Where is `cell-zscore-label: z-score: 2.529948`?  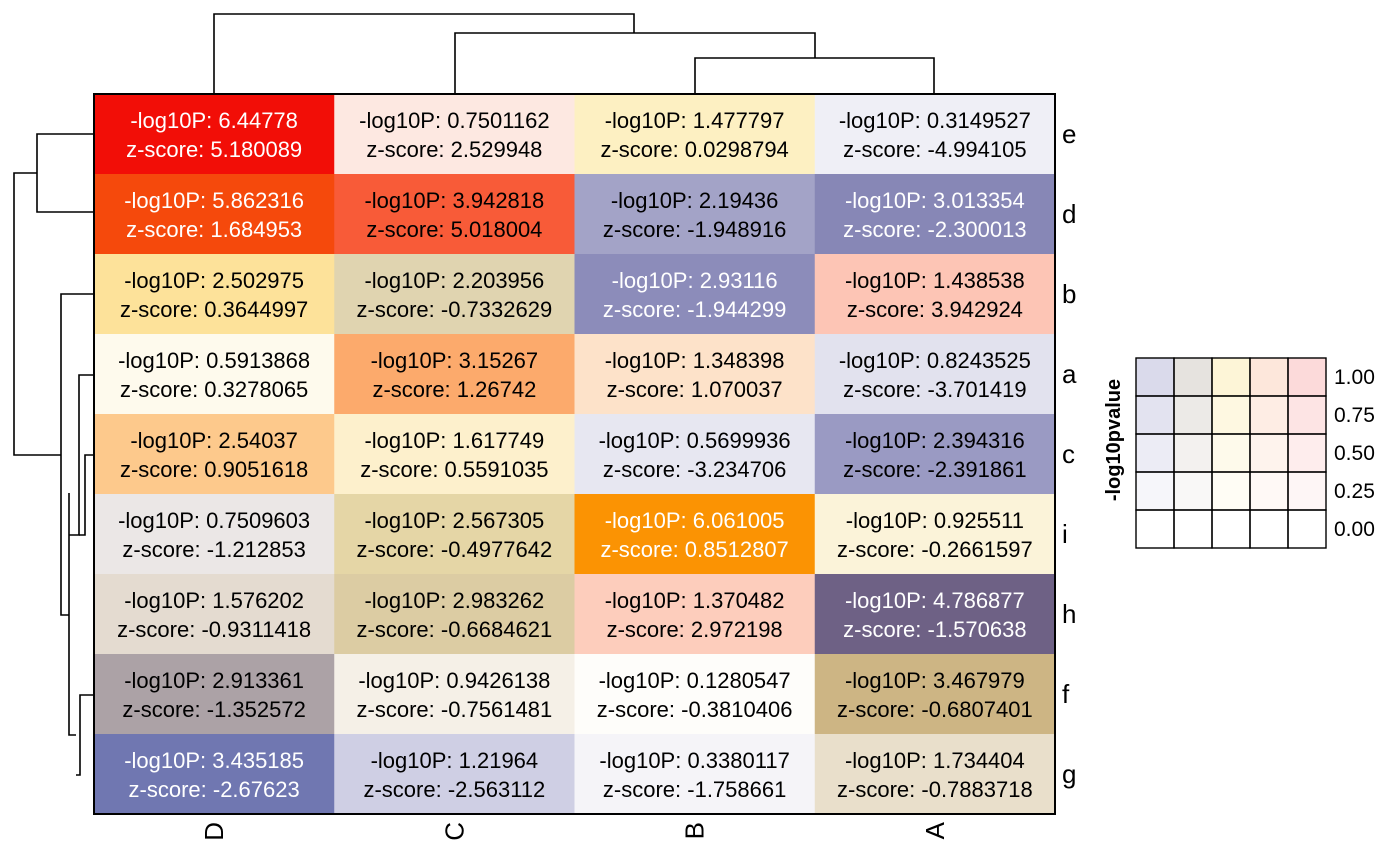 cell-zscore-label: z-score: 2.529948 is located at coordinates (454, 149).